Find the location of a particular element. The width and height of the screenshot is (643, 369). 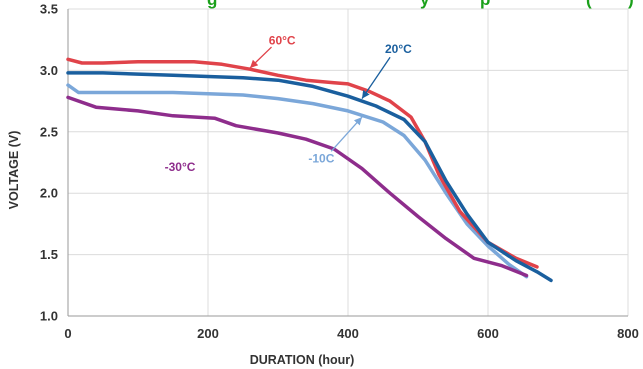

title-fragment-right: p is located at coordinates (485, 4).